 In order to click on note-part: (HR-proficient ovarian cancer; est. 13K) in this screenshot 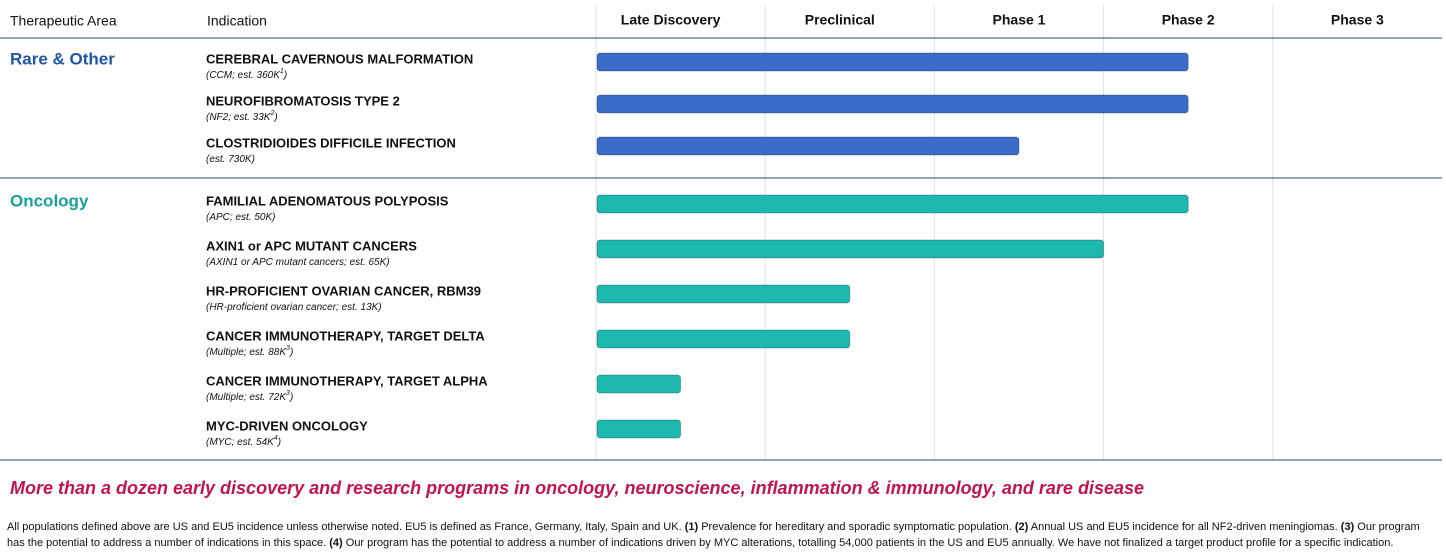, I will do `click(294, 307)`.